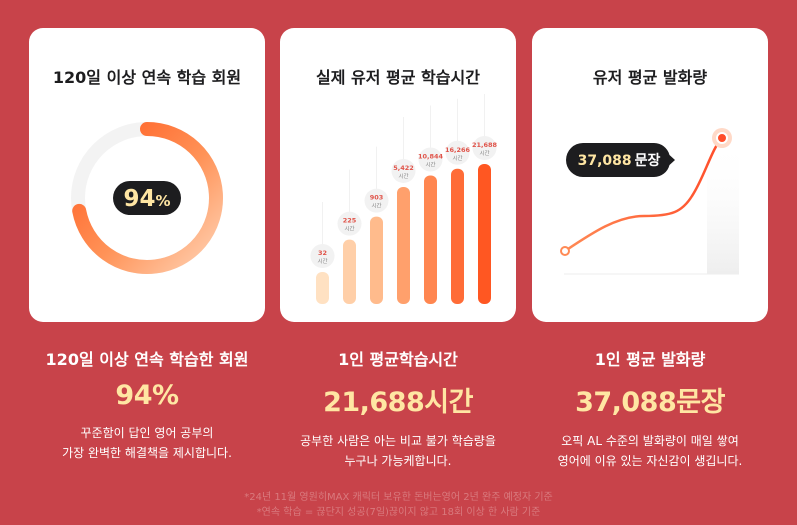 The height and width of the screenshot is (525, 797). Describe the element at coordinates (322, 253) in the screenshot. I see `bar-value-label: 32` at that location.